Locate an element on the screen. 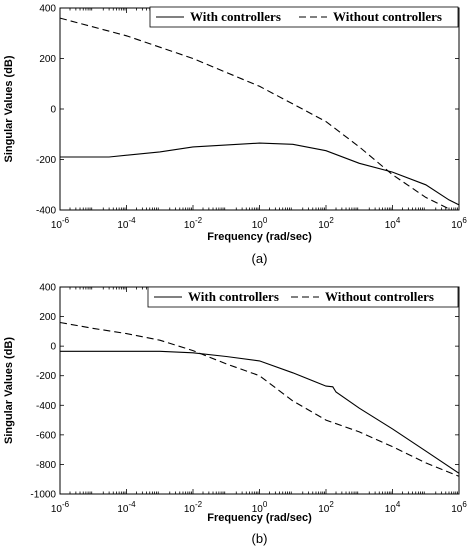  y-tick-label: -1000 is located at coordinates (43, 495).